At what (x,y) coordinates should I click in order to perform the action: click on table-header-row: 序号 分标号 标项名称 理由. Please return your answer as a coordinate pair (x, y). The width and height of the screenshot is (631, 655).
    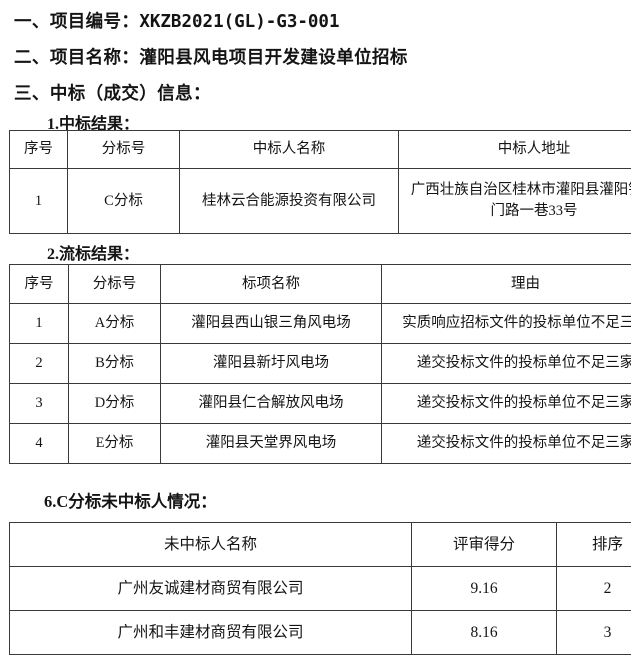
    Looking at the image, I should click on (320, 284).